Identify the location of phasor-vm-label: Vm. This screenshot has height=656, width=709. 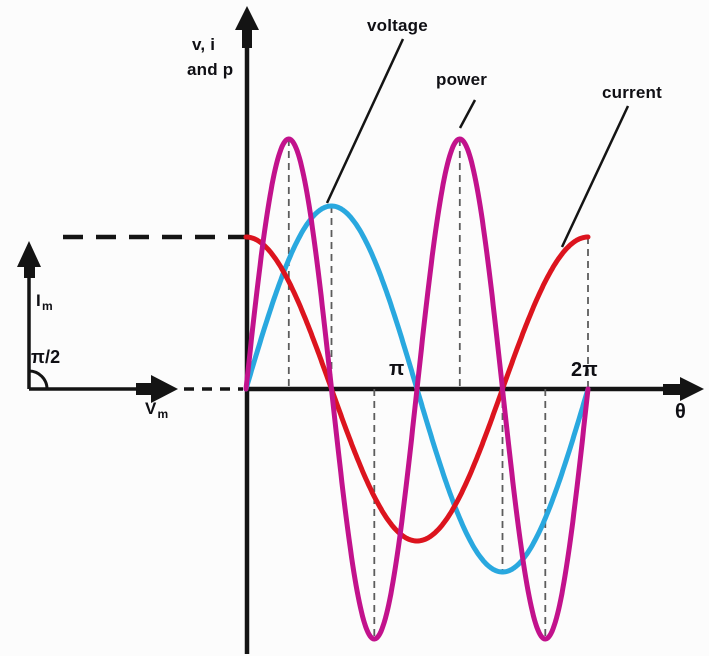
(157, 410).